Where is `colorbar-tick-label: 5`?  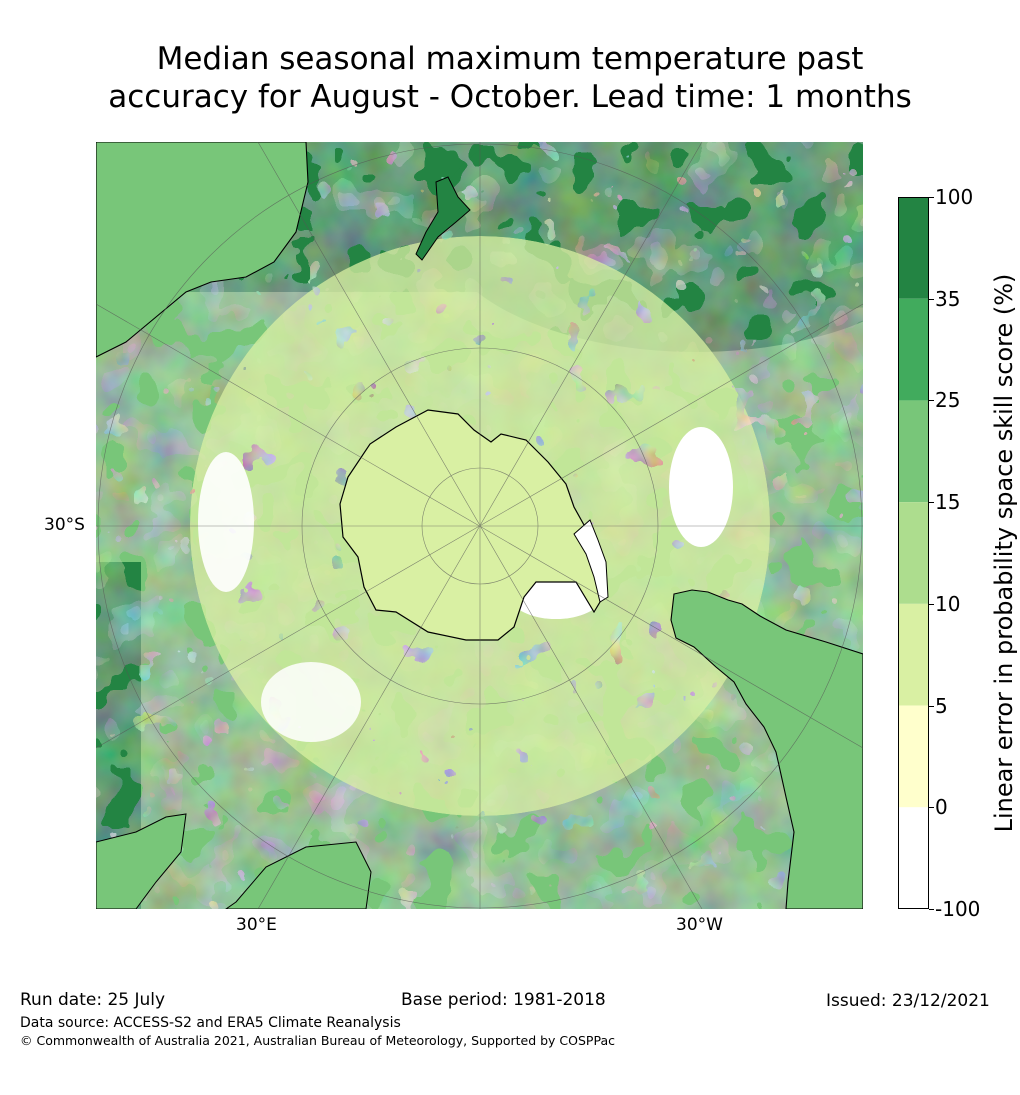 colorbar-tick-label: 5 is located at coordinates (941, 705).